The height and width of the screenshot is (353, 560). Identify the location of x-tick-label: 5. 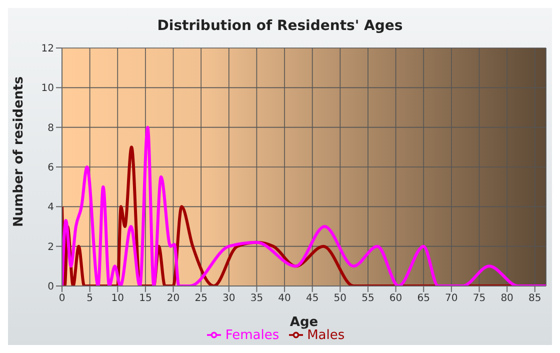
(90, 298).